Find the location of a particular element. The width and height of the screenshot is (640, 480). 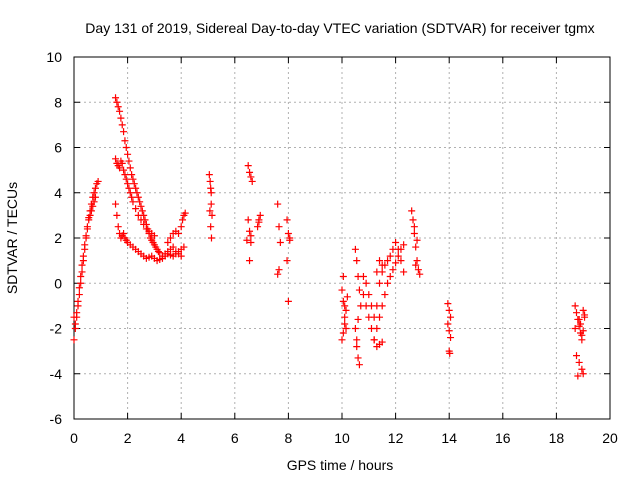

x-tick-label: 8 is located at coordinates (289, 438).